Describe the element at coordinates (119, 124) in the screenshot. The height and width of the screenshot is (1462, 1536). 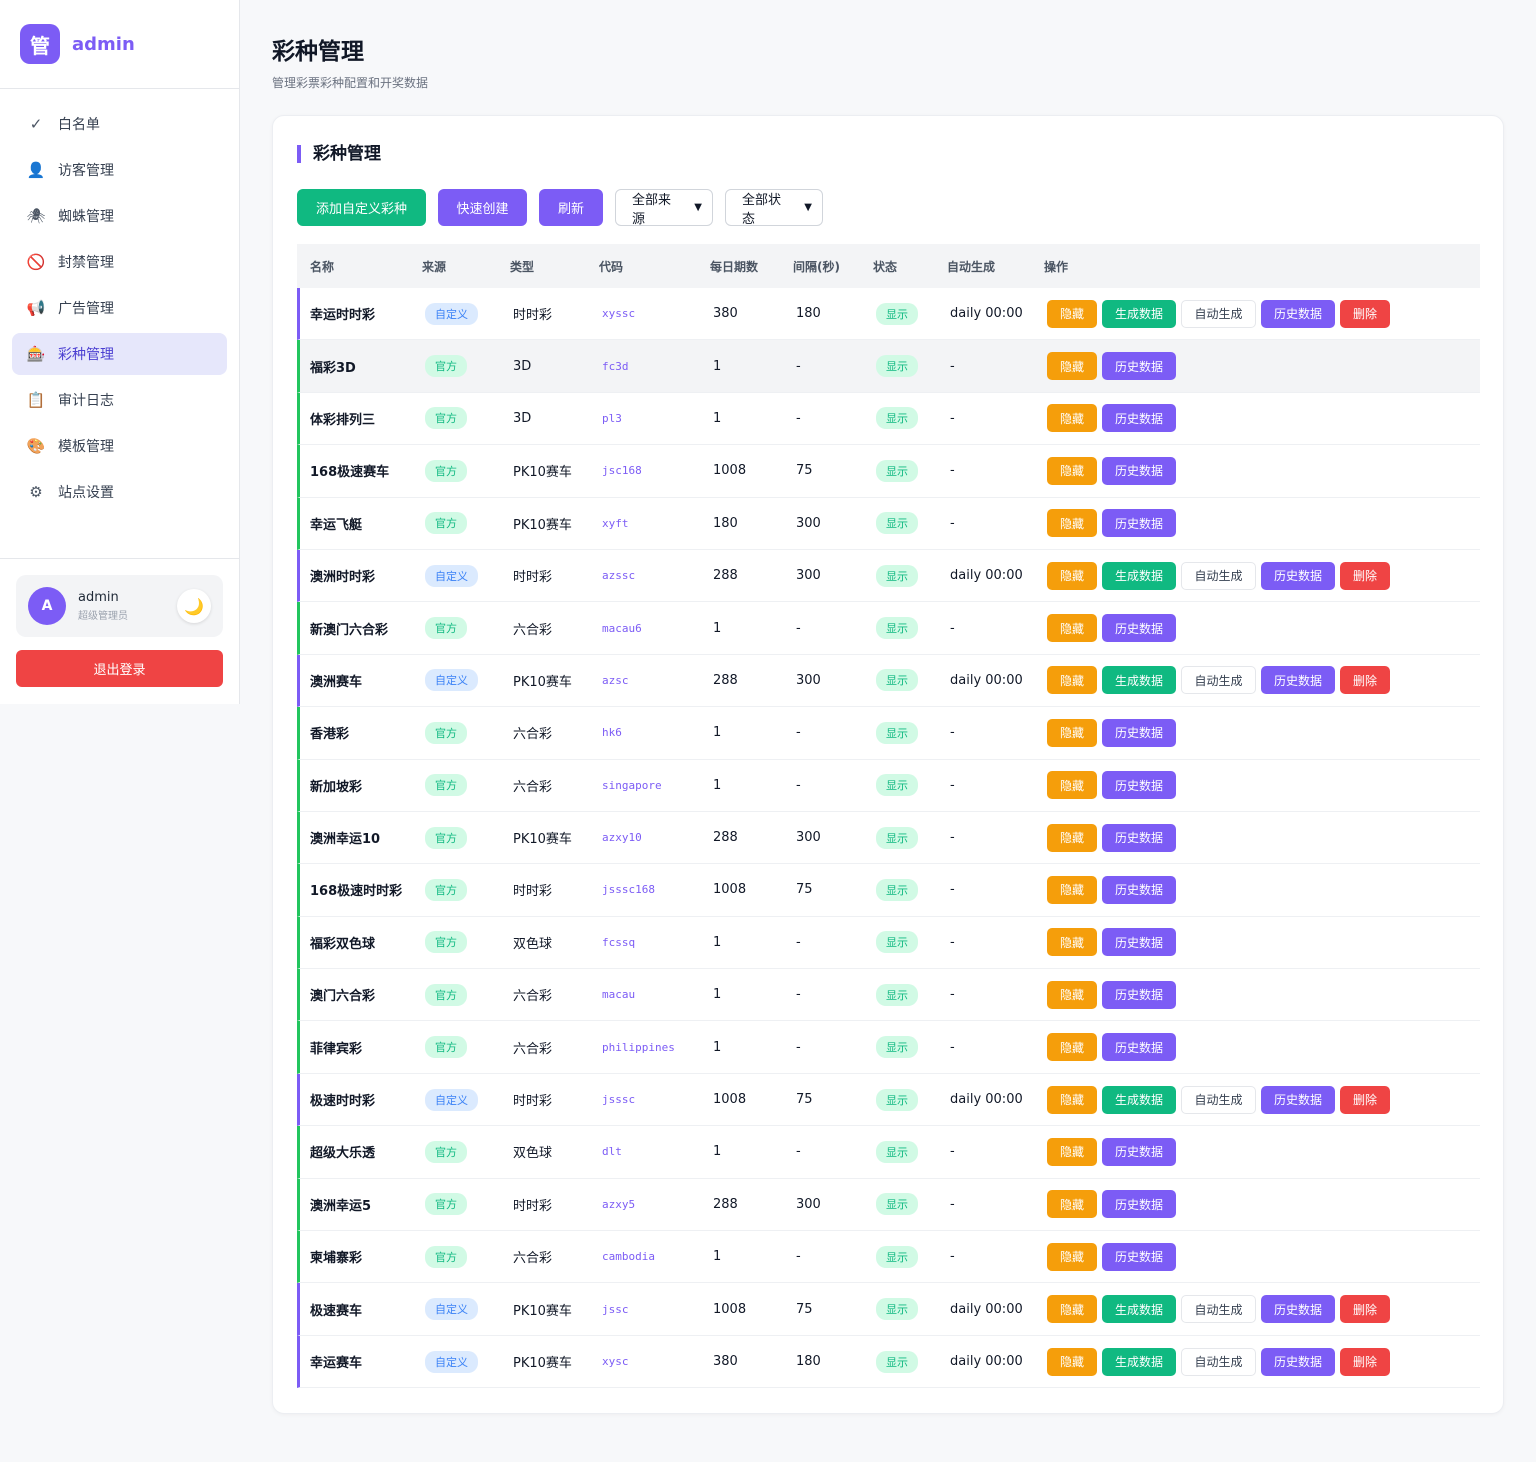
I see `sidebar-item: ✓ 白名单` at that location.